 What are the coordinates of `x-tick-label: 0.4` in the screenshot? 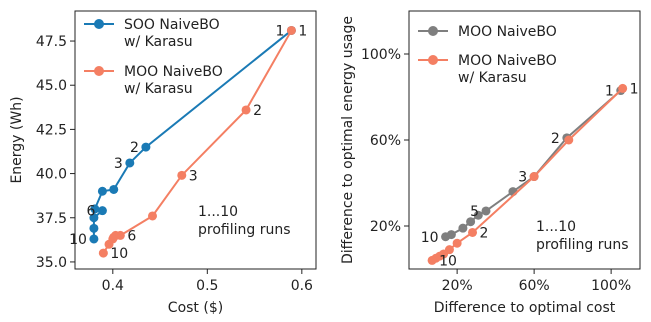 It's located at (113, 286).